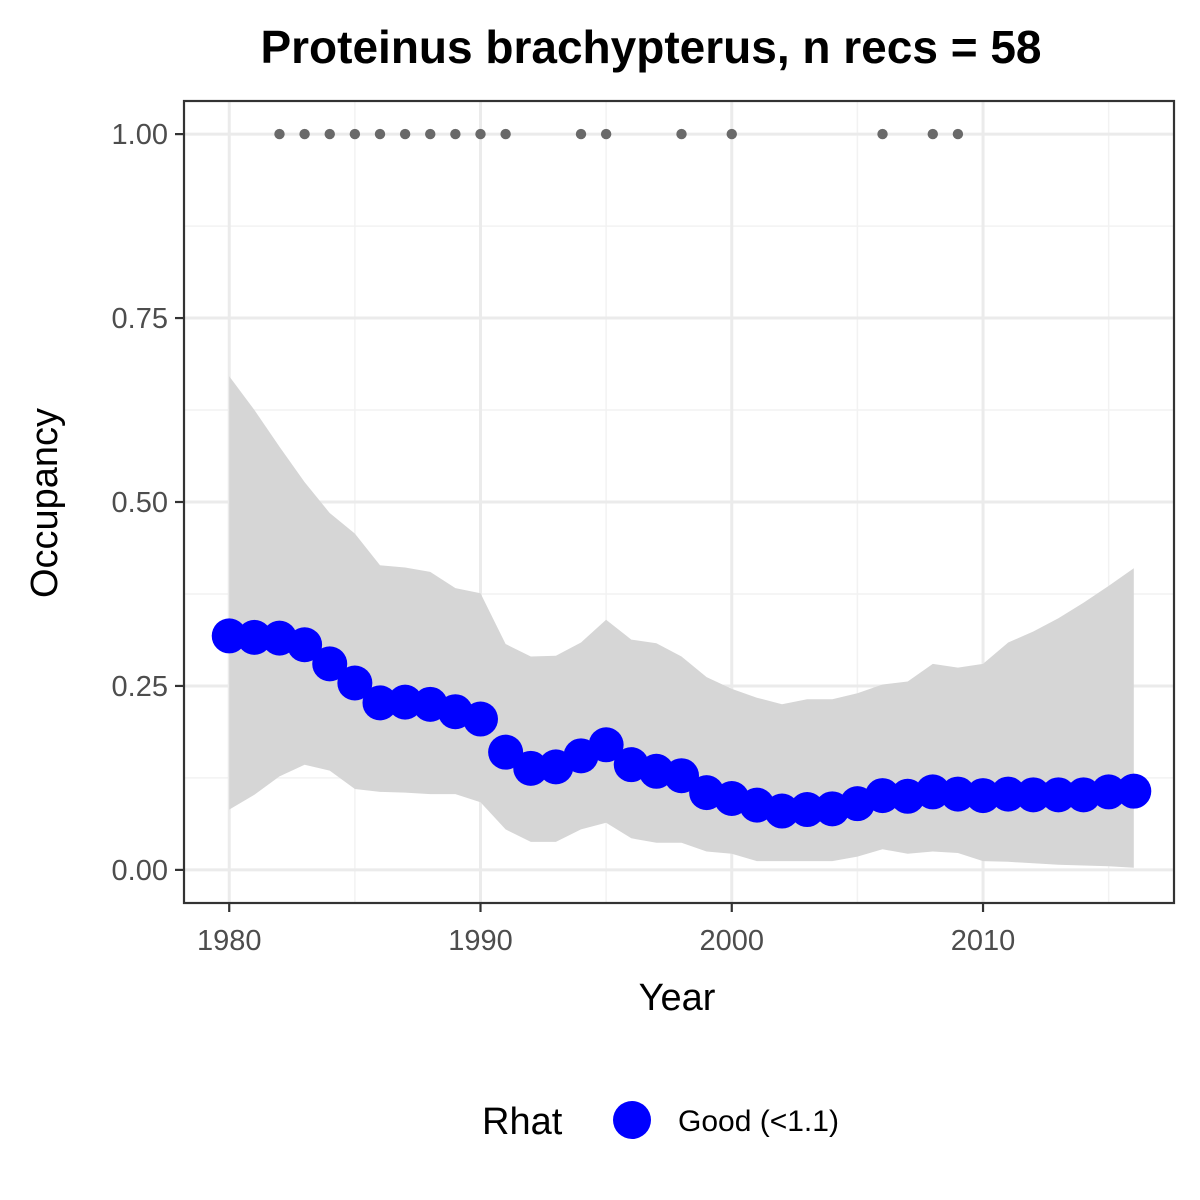 The width and height of the screenshot is (1200, 1200). I want to click on y-tick-label: 0.50, so click(140, 503).